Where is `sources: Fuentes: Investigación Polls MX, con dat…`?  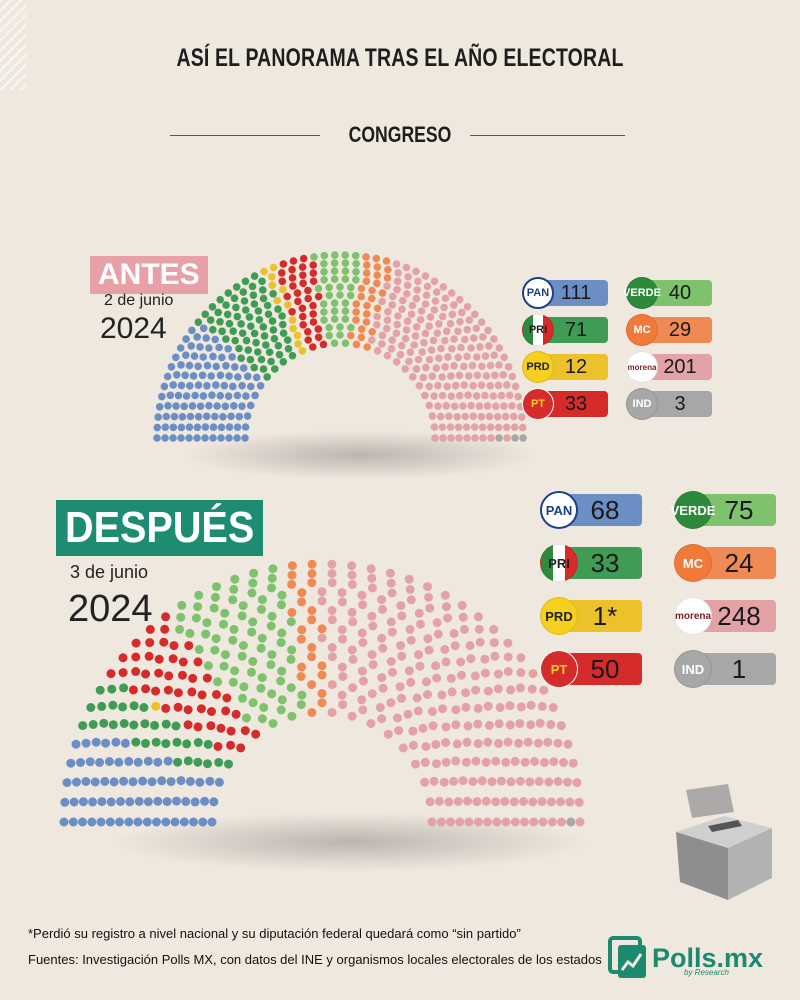 sources: Fuentes: Investigación Polls MX, con dat… is located at coordinates (315, 959).